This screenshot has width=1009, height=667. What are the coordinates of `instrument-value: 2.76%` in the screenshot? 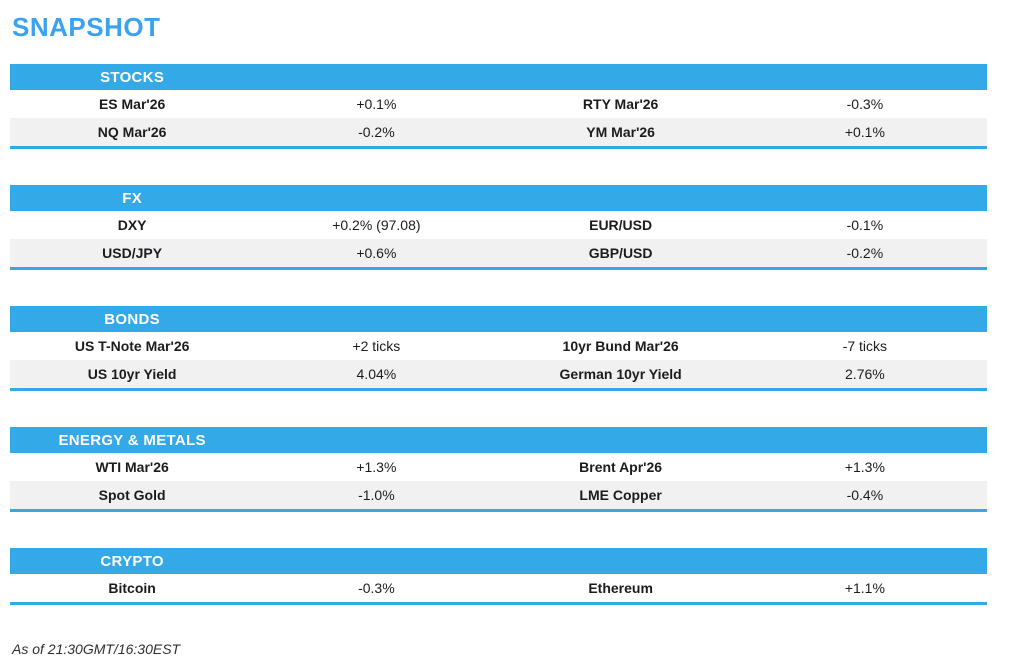 It's located at (865, 374).